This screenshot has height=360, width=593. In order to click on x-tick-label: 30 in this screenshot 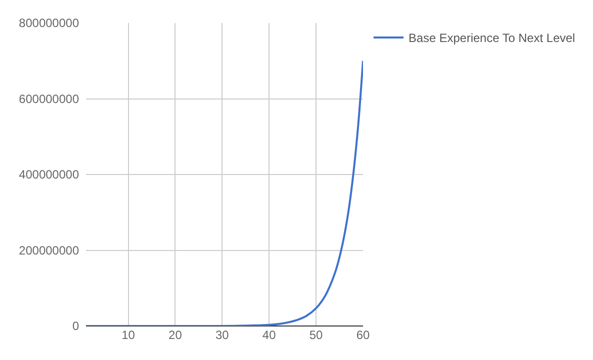, I will do `click(222, 335)`.